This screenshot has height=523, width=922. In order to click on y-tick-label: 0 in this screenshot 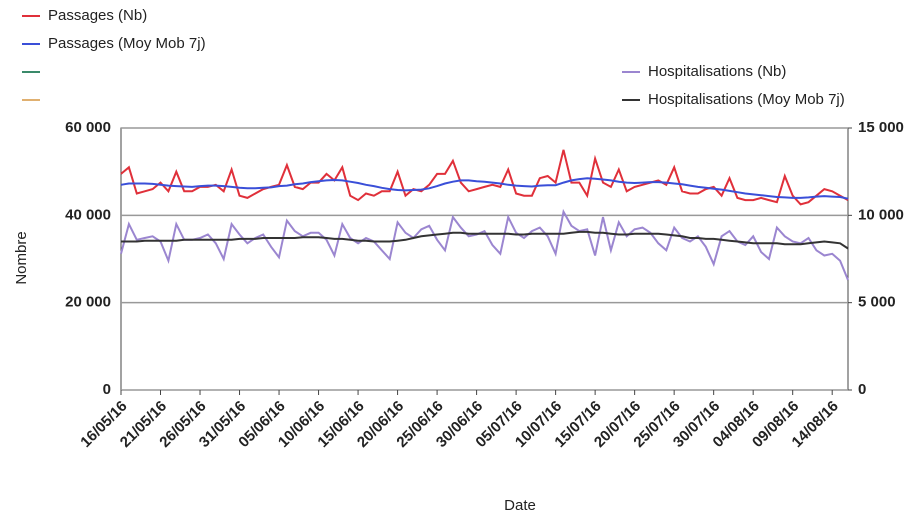, I will do `click(107, 389)`.